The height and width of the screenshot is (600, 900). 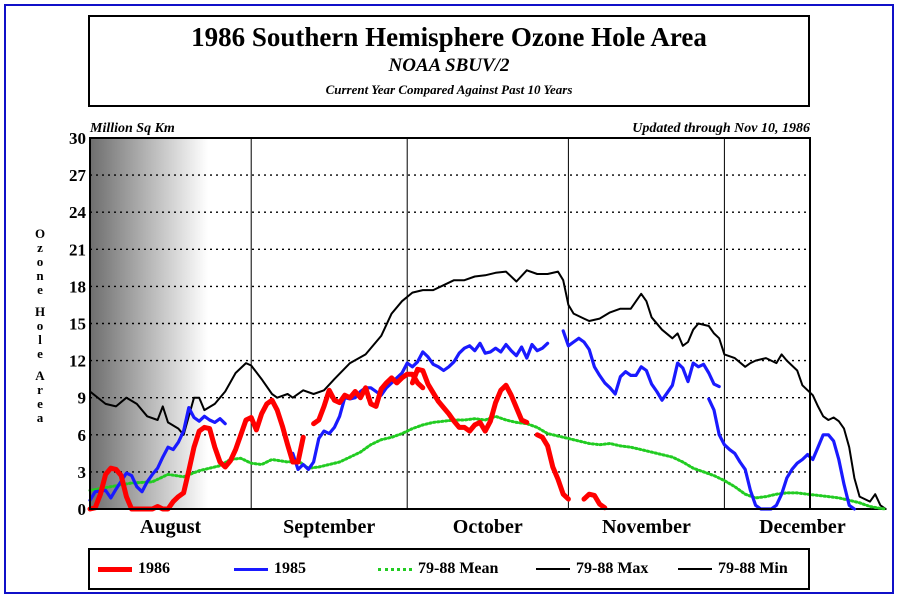 I want to click on x-month-label: December, so click(x=802, y=527).